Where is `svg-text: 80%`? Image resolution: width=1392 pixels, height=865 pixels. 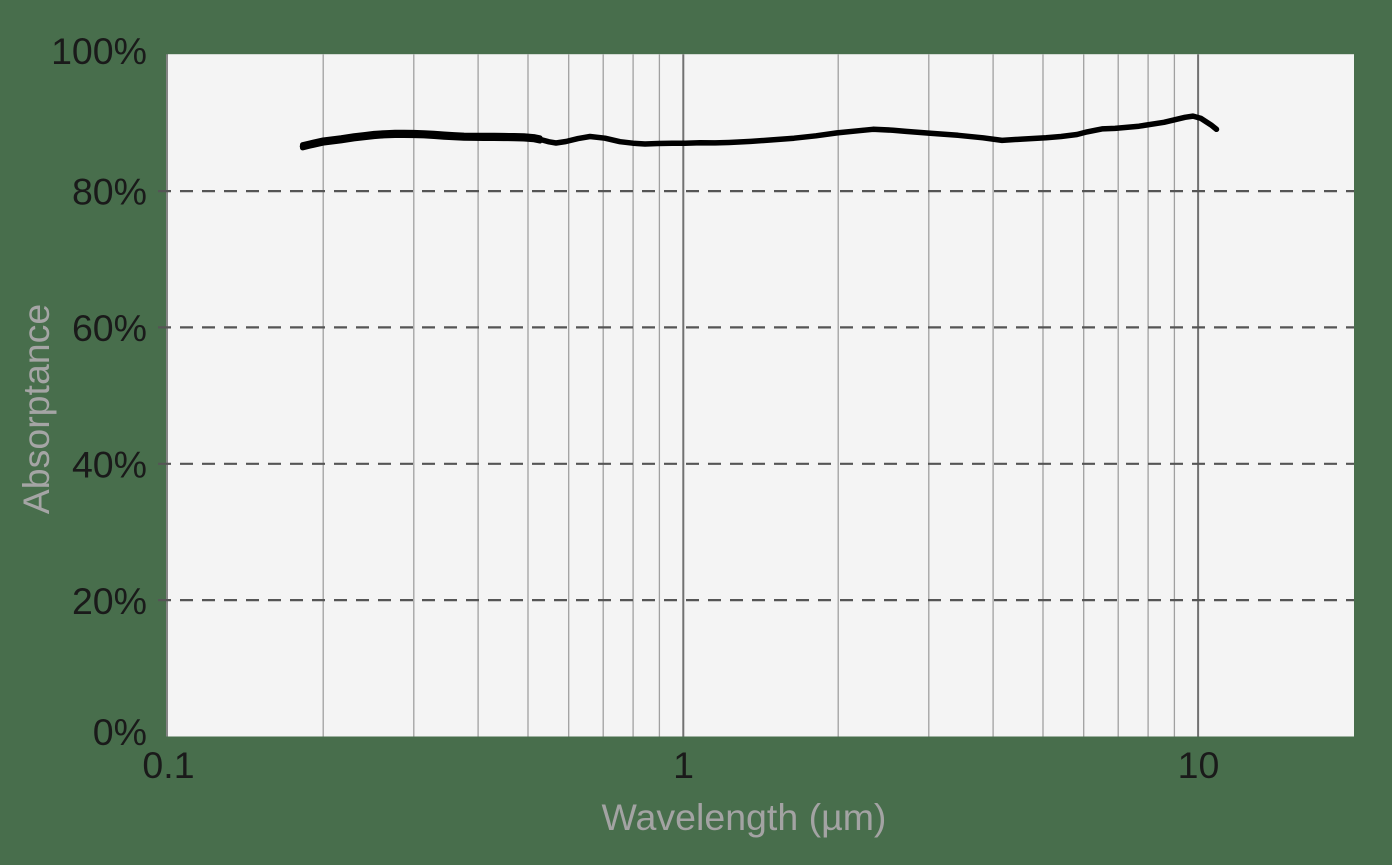
svg-text: 80% is located at coordinates (109, 192).